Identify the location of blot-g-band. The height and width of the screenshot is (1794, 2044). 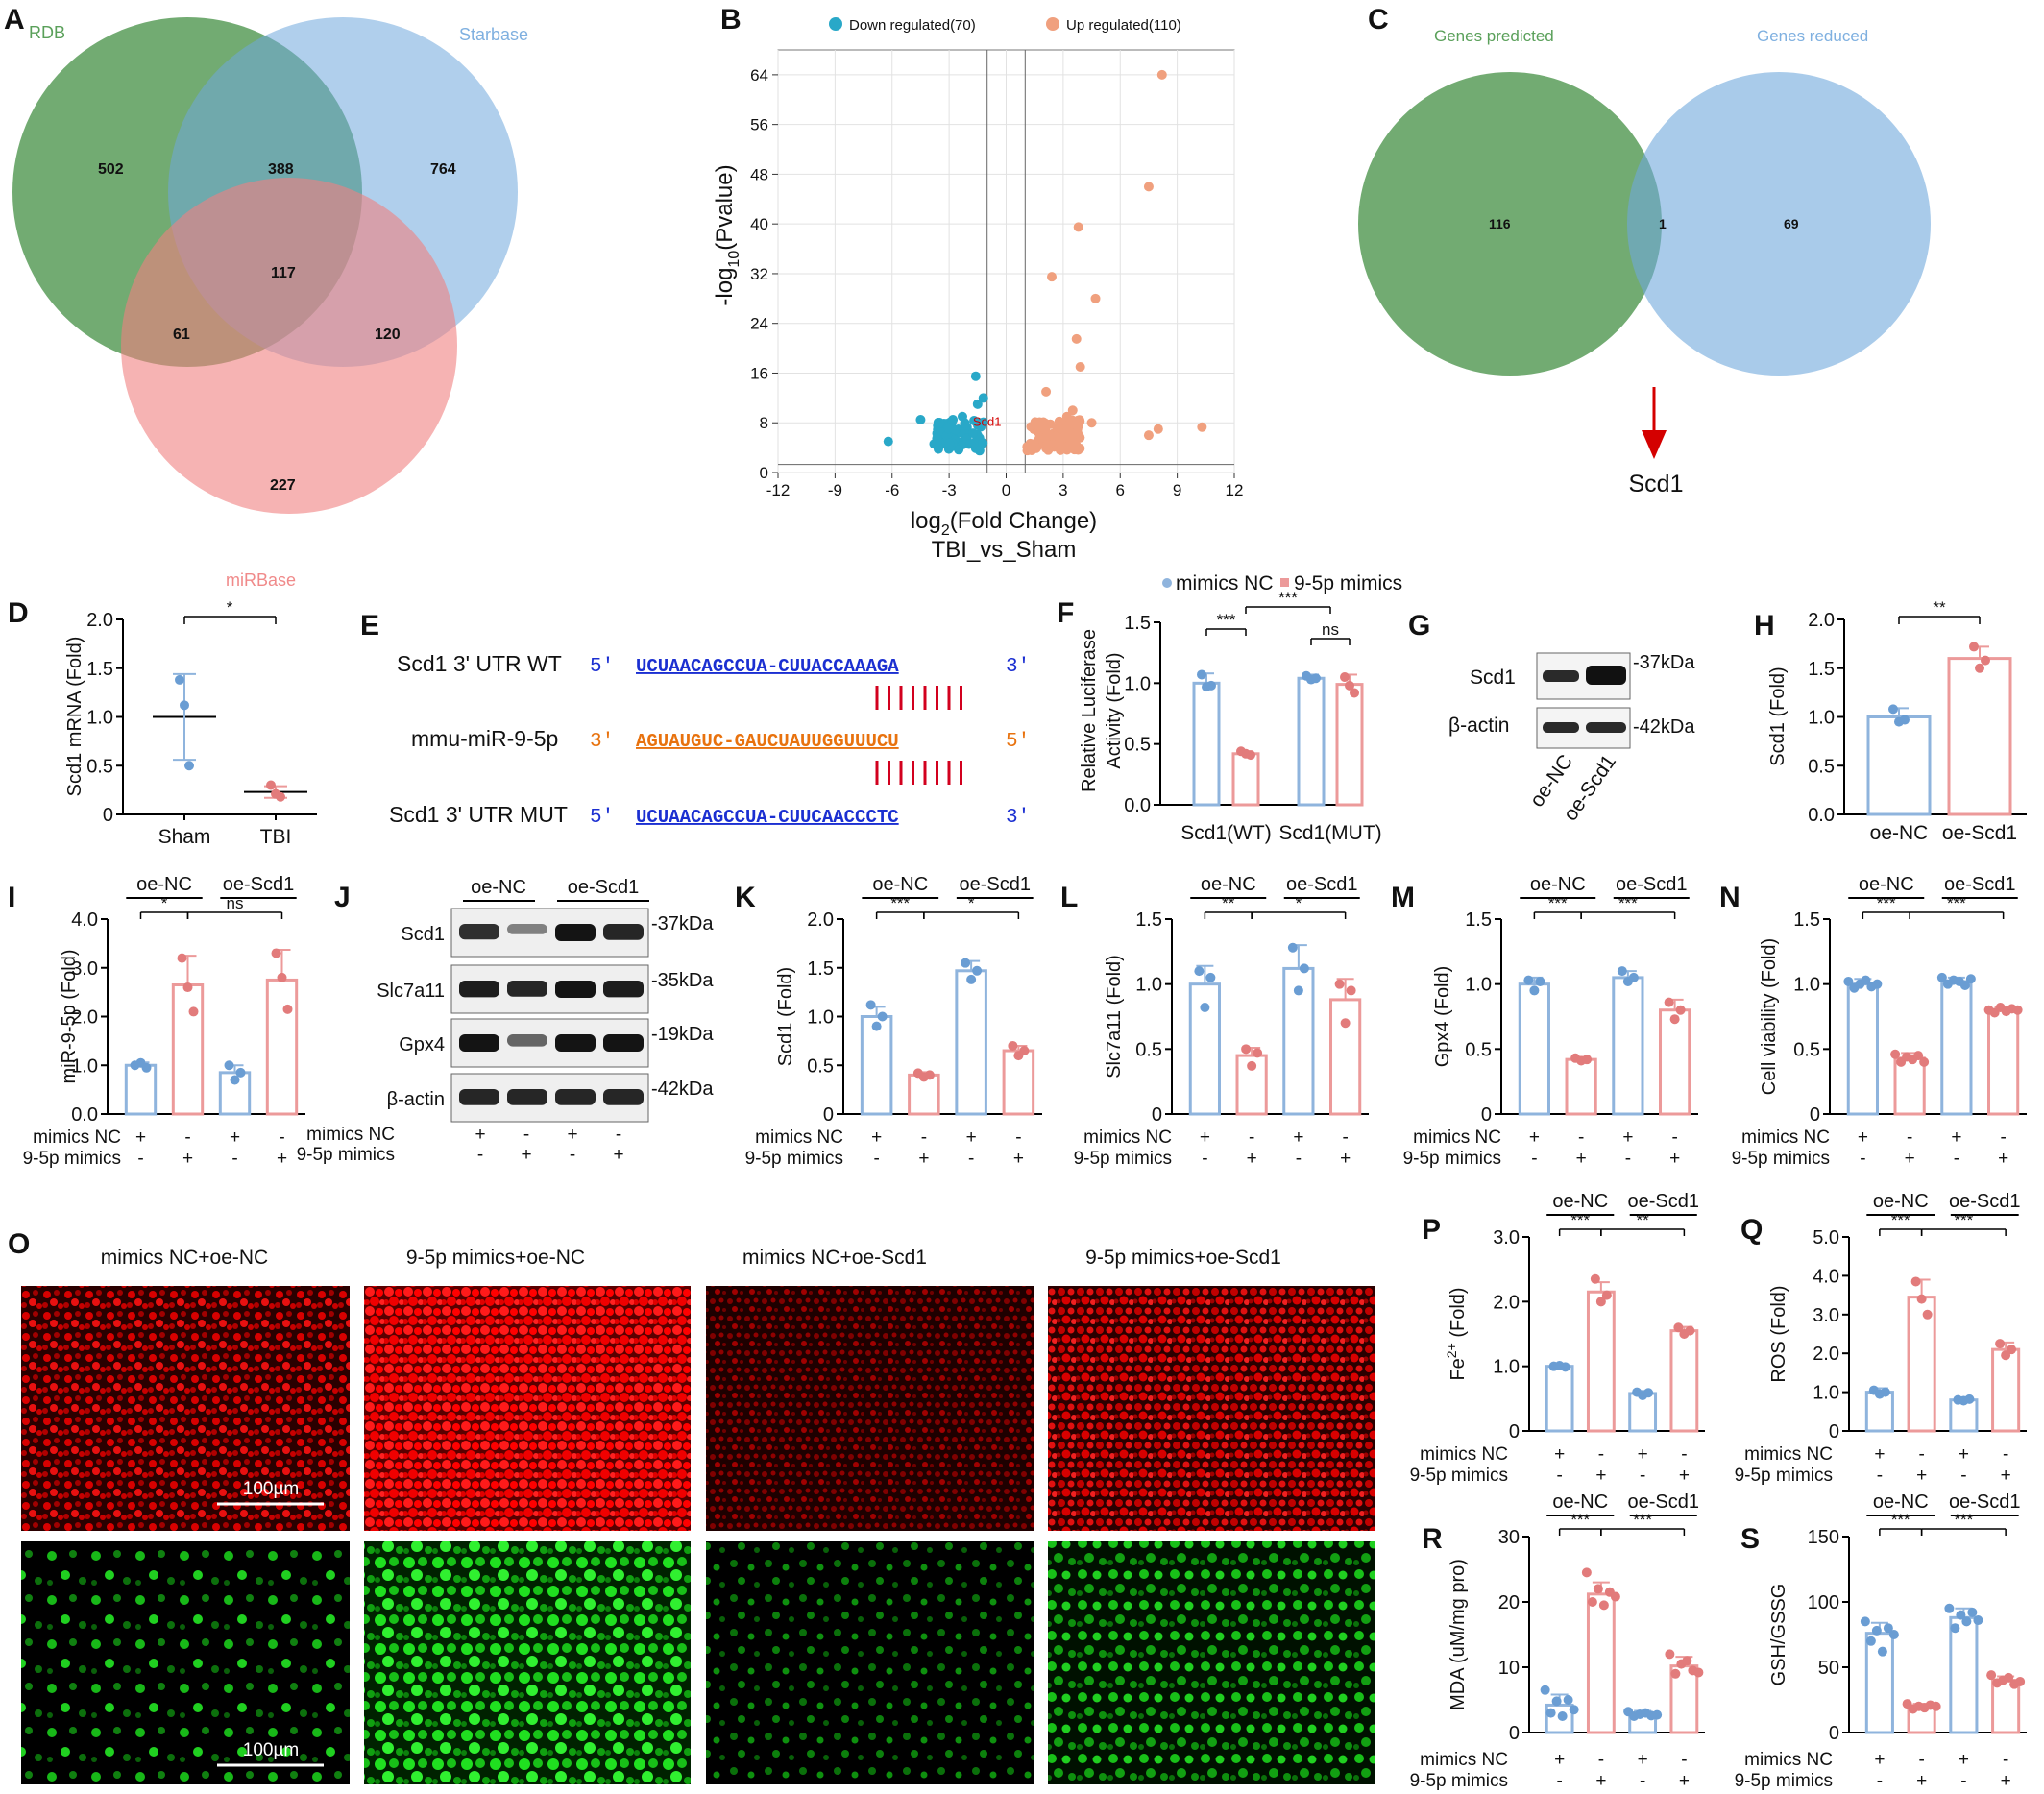
(1561, 676).